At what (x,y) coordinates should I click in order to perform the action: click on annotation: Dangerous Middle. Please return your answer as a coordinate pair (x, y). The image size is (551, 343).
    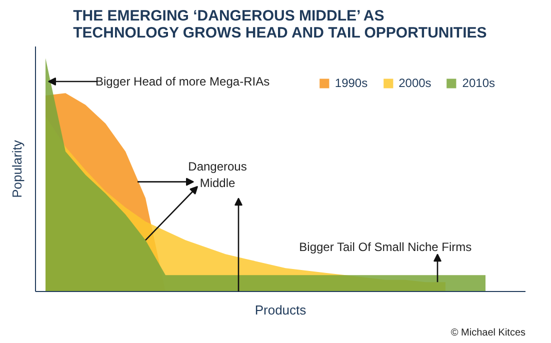
    Looking at the image, I should click on (217, 174).